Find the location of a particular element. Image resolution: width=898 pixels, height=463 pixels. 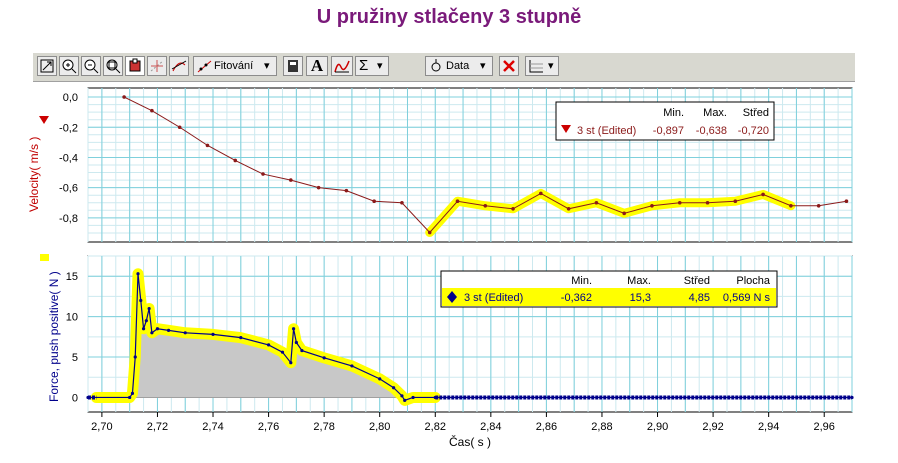

velocity-y-tick-labels: 0,0 -0,2 -0,4 -0,6 -0,8 is located at coordinates (68, 158).